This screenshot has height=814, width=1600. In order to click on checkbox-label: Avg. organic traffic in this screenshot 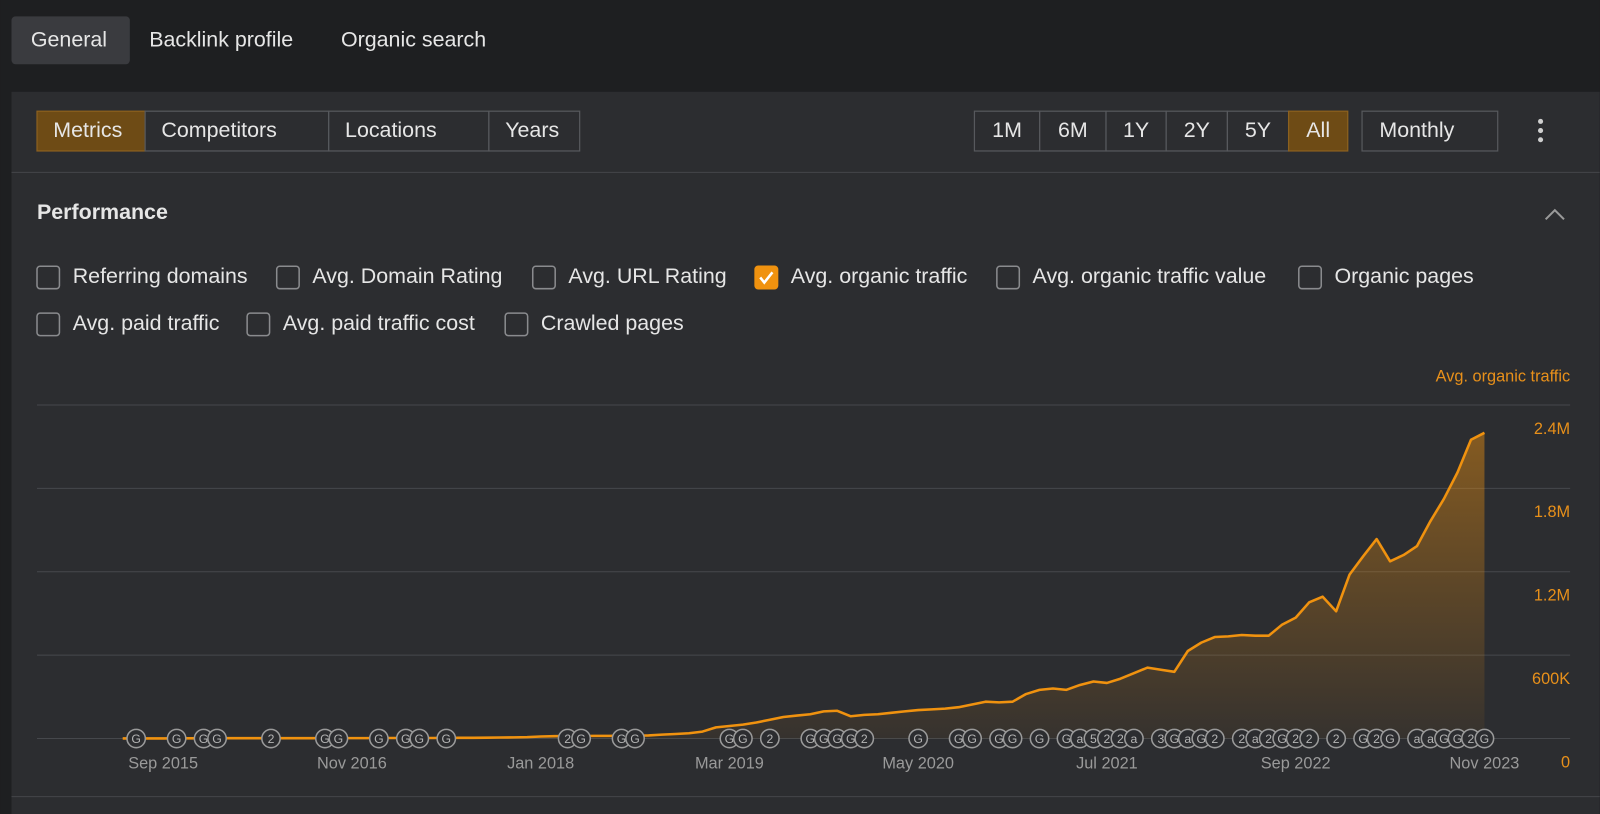, I will do `click(879, 276)`.